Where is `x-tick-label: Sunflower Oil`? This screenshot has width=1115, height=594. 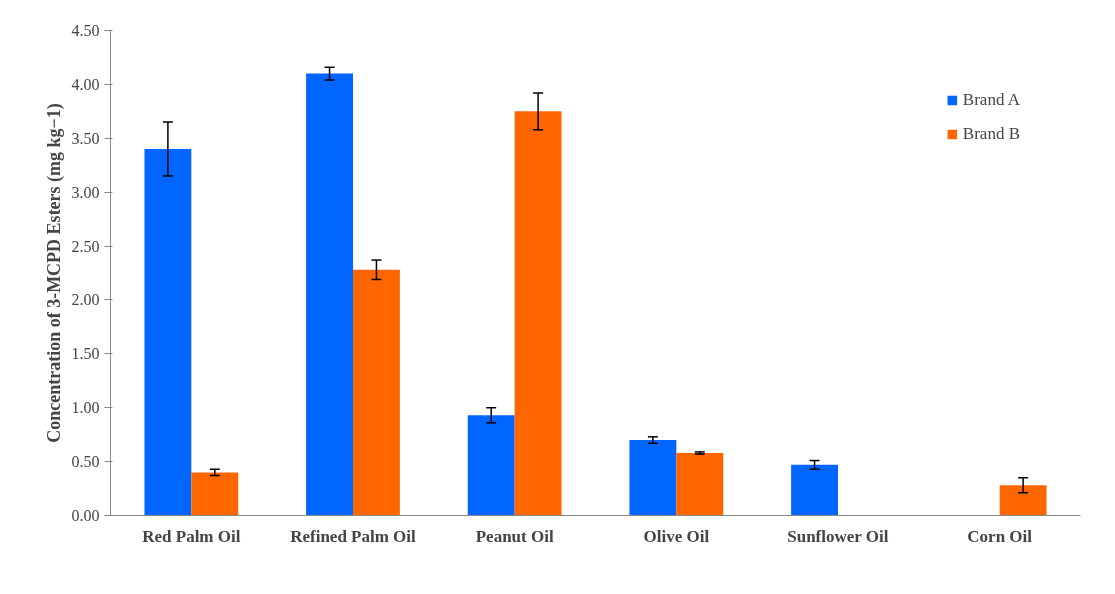 x-tick-label: Sunflower Oil is located at coordinates (838, 536).